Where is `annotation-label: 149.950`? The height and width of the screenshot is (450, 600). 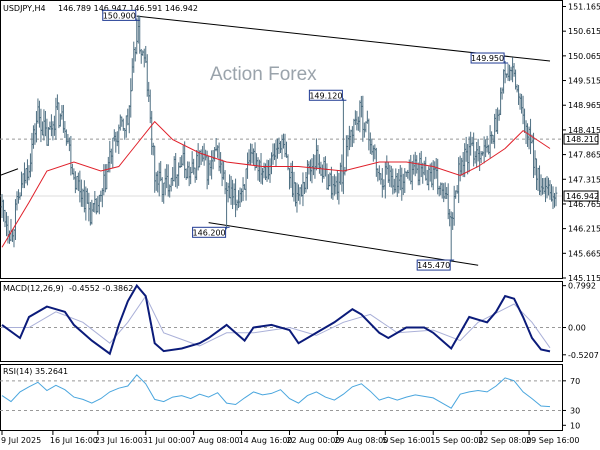 annotation-label: 149.950 is located at coordinates (487, 58).